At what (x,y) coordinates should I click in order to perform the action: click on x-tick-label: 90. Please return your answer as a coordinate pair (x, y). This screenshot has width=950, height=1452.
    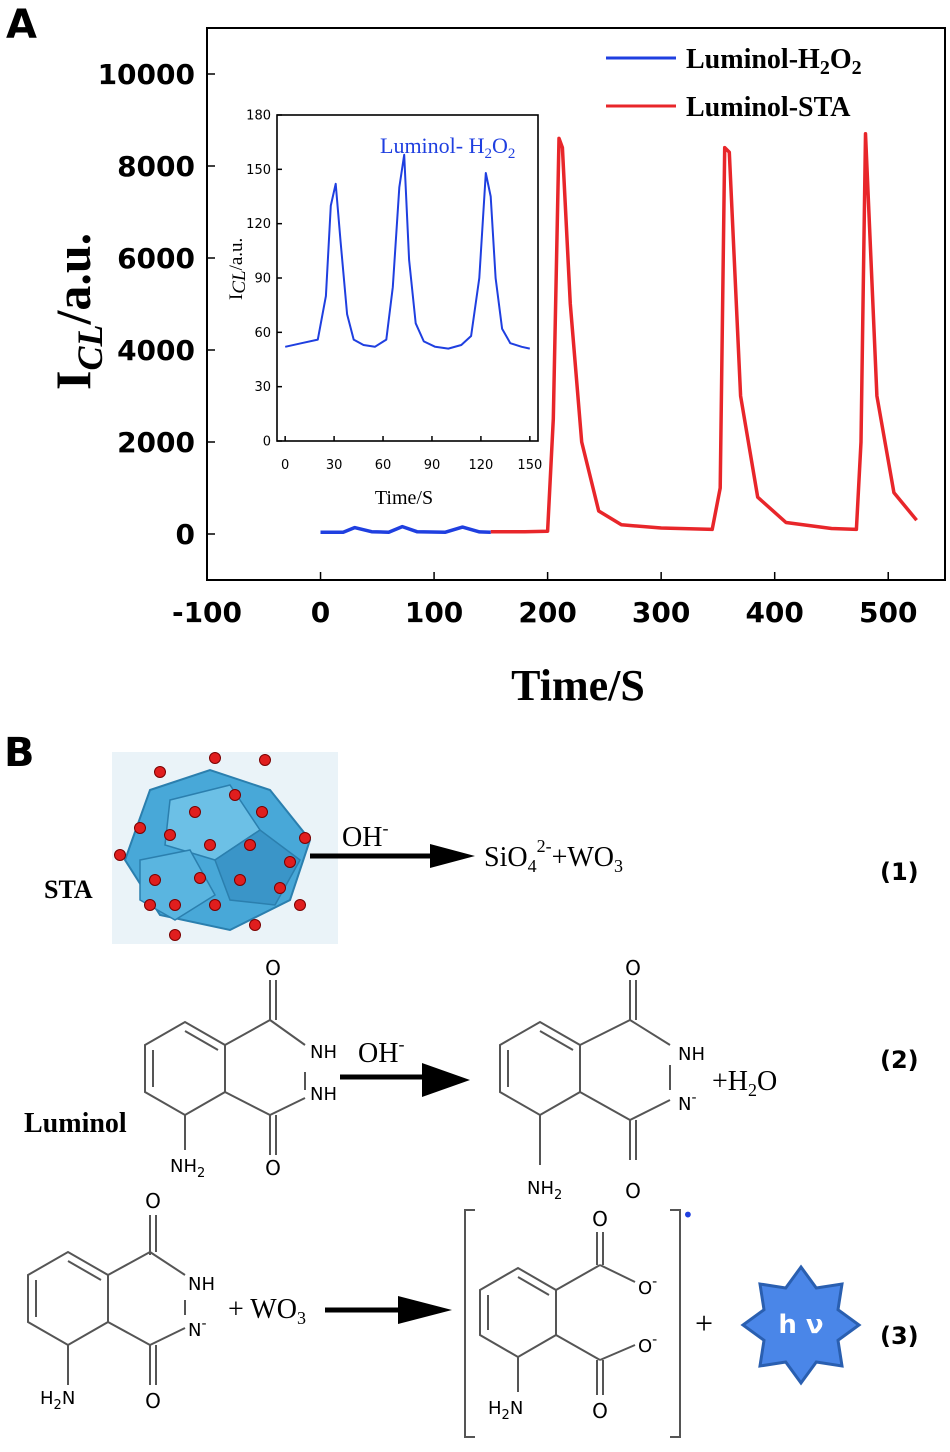
    Looking at the image, I should click on (432, 465).